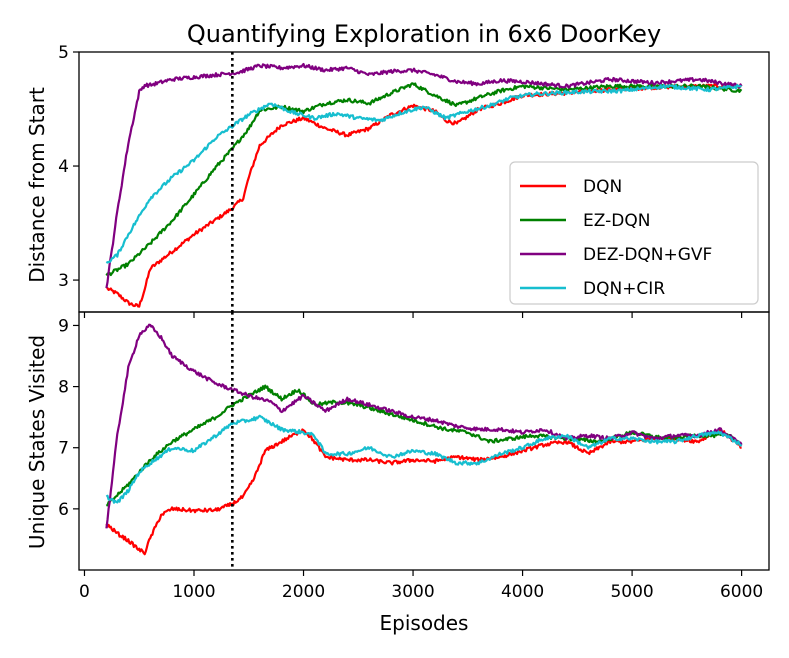  Describe the element at coordinates (84, 592) in the screenshot. I see `x-tick-label: 0` at that location.